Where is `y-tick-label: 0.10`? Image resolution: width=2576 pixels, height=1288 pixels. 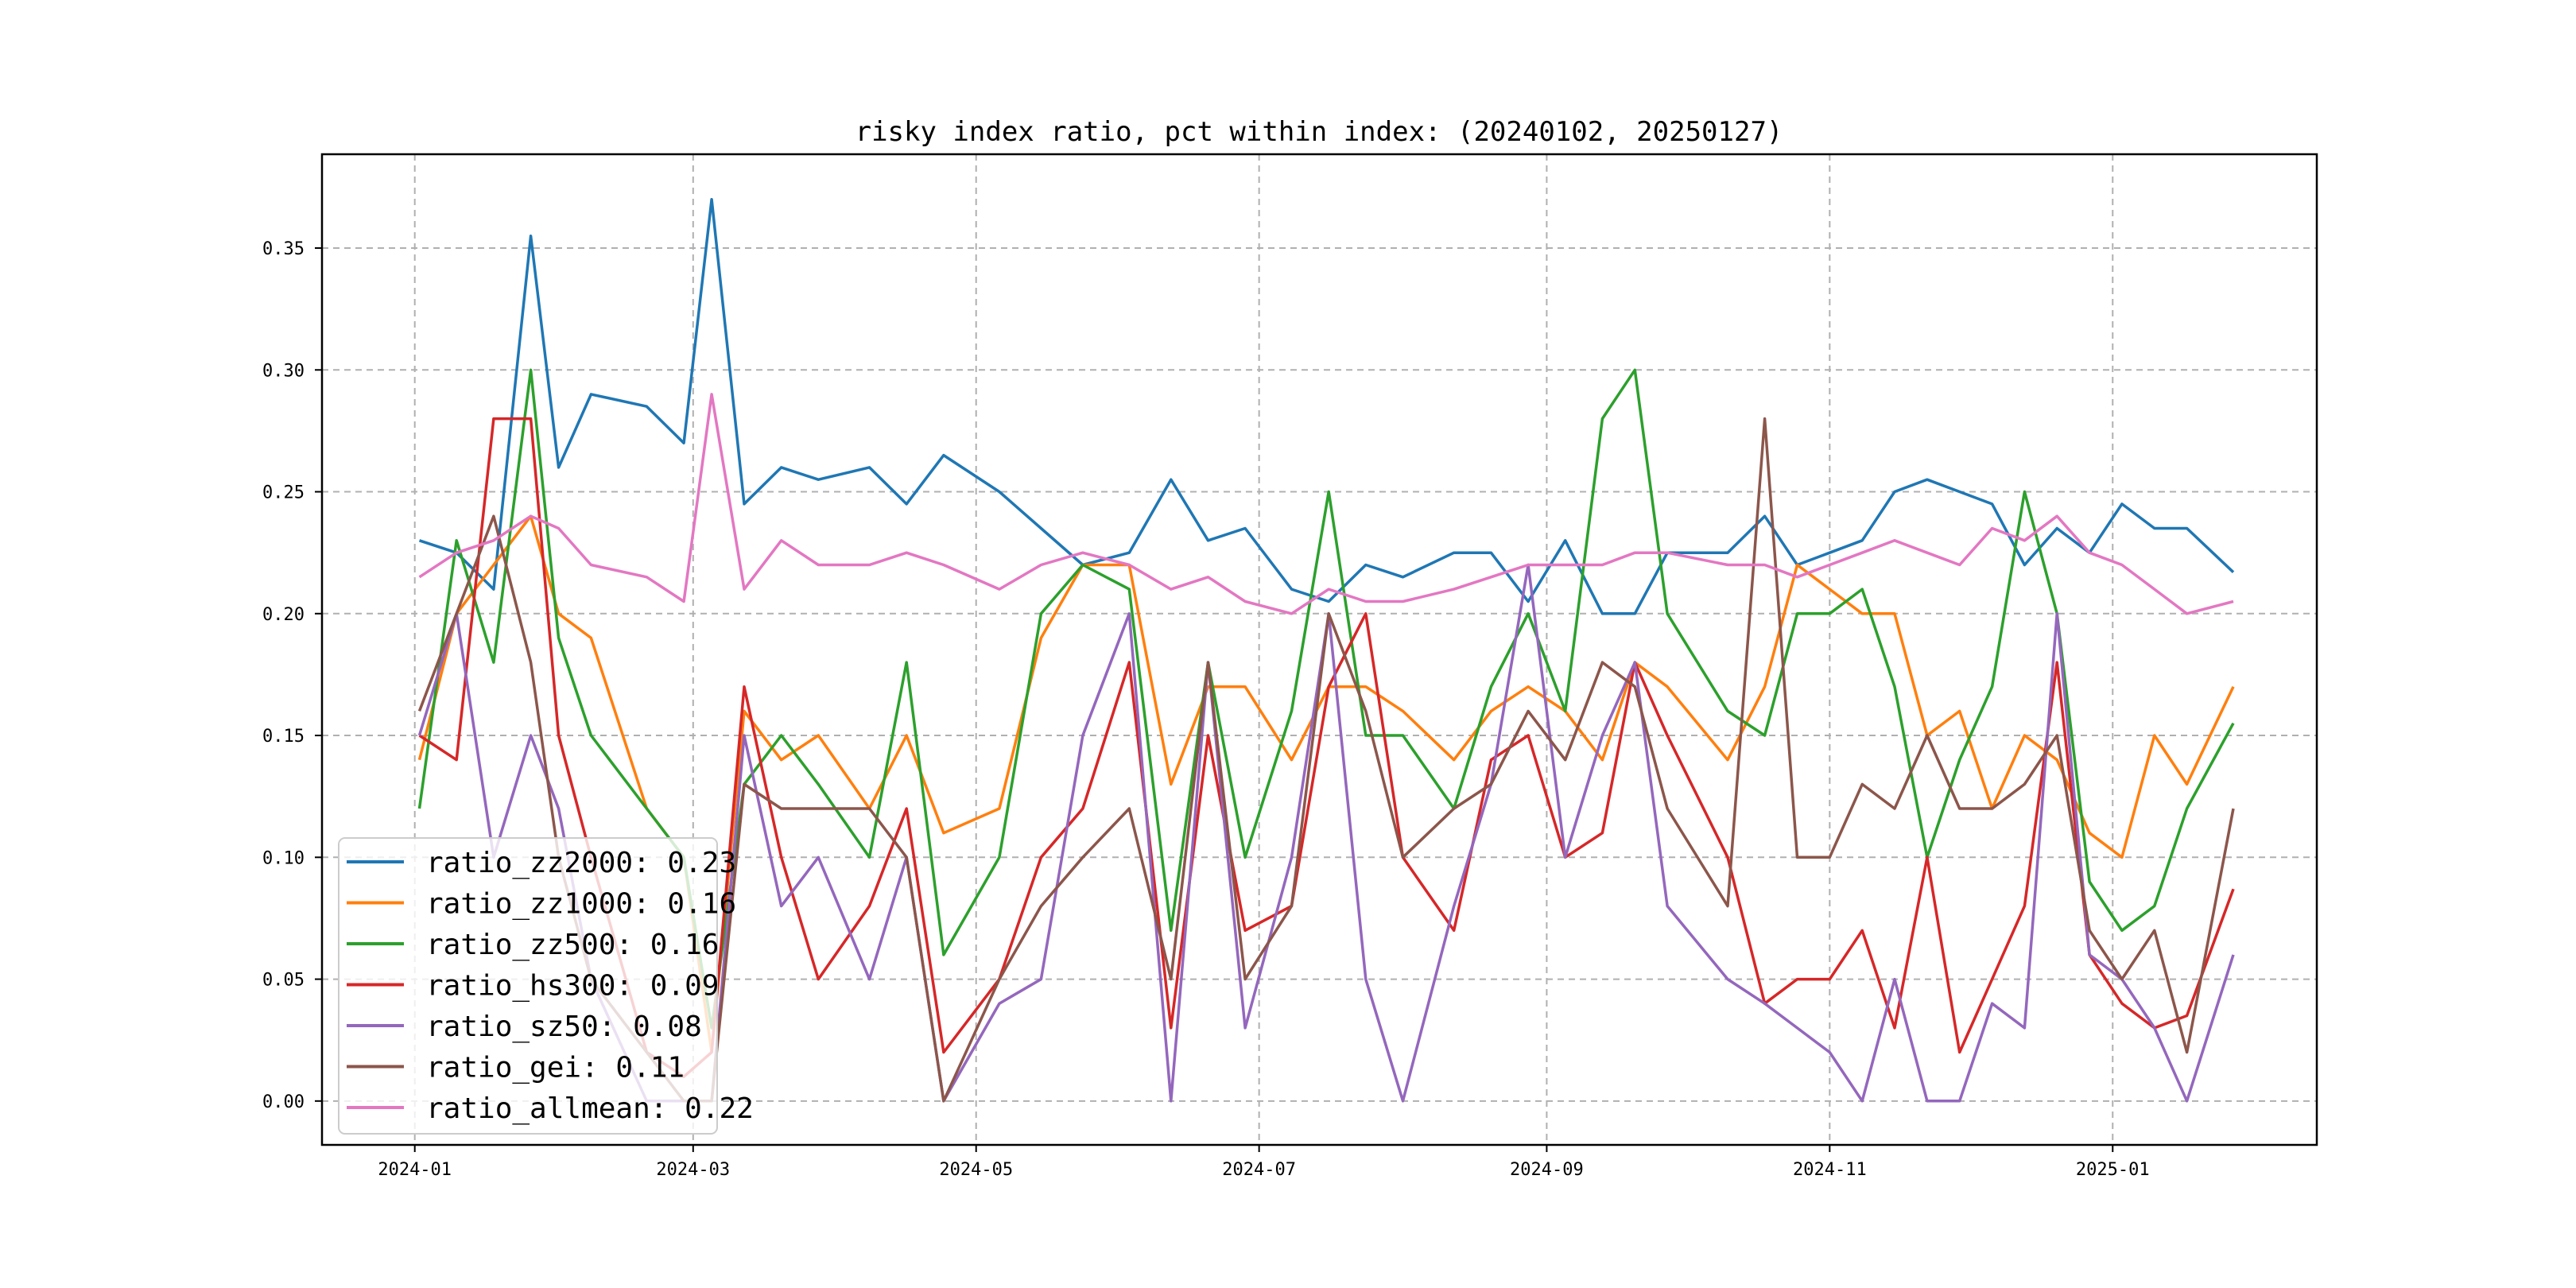 y-tick-label: 0.10 is located at coordinates (283, 858).